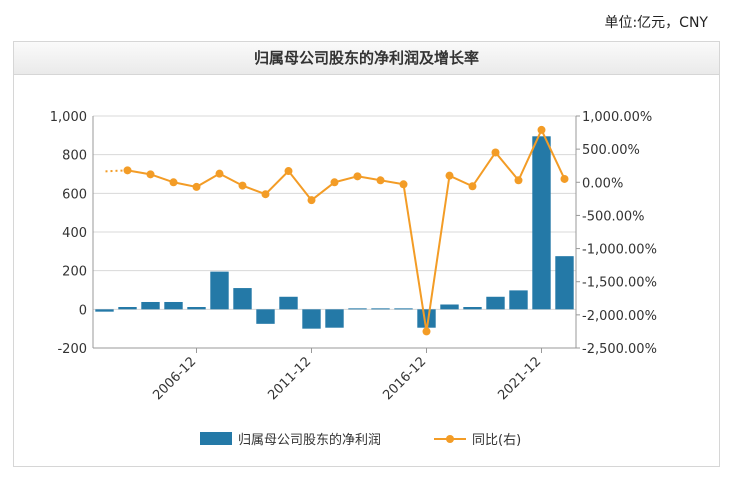  I want to click on y-right-tick-label: -1,000.00%, so click(619, 250).